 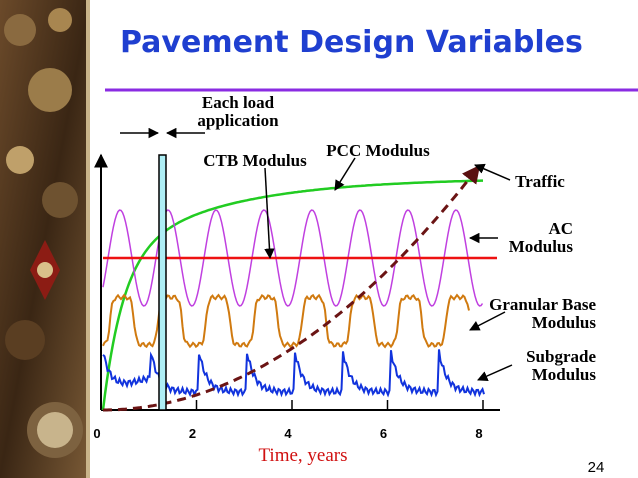 I want to click on load-bar, so click(x=162, y=282).